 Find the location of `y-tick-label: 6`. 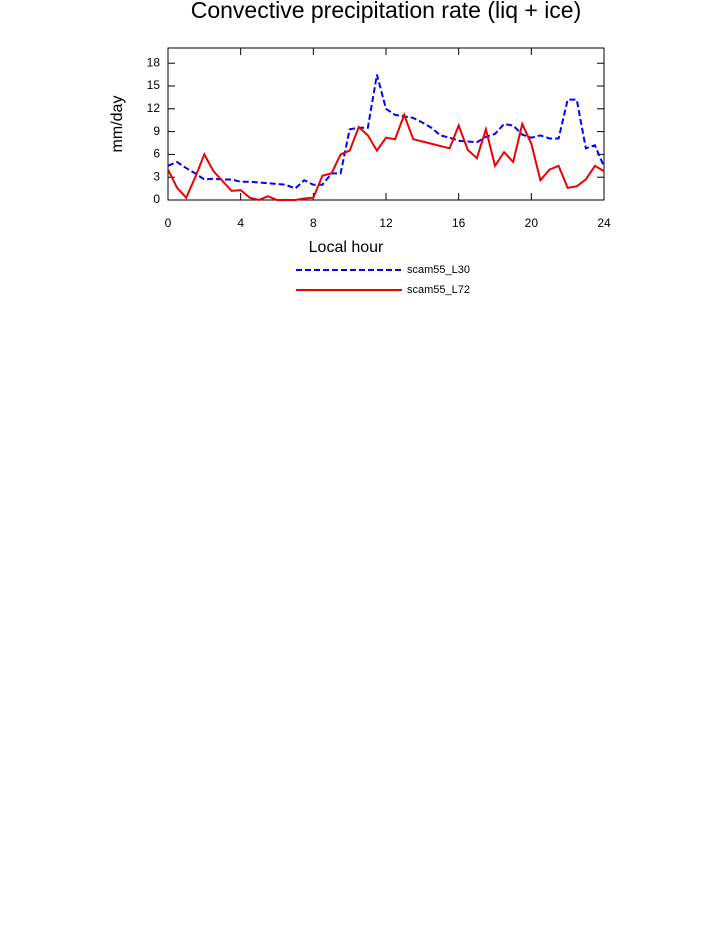

y-tick-label: 6 is located at coordinates (156, 154).